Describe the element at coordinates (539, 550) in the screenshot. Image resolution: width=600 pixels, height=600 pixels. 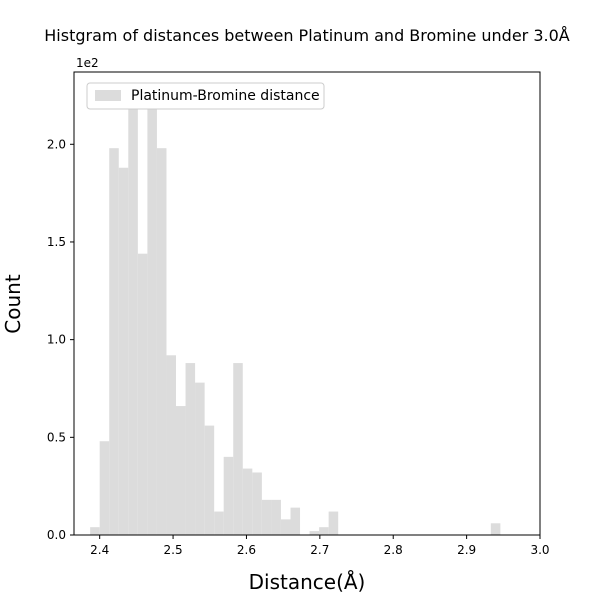
I see `x-tick-label: 3.0` at that location.